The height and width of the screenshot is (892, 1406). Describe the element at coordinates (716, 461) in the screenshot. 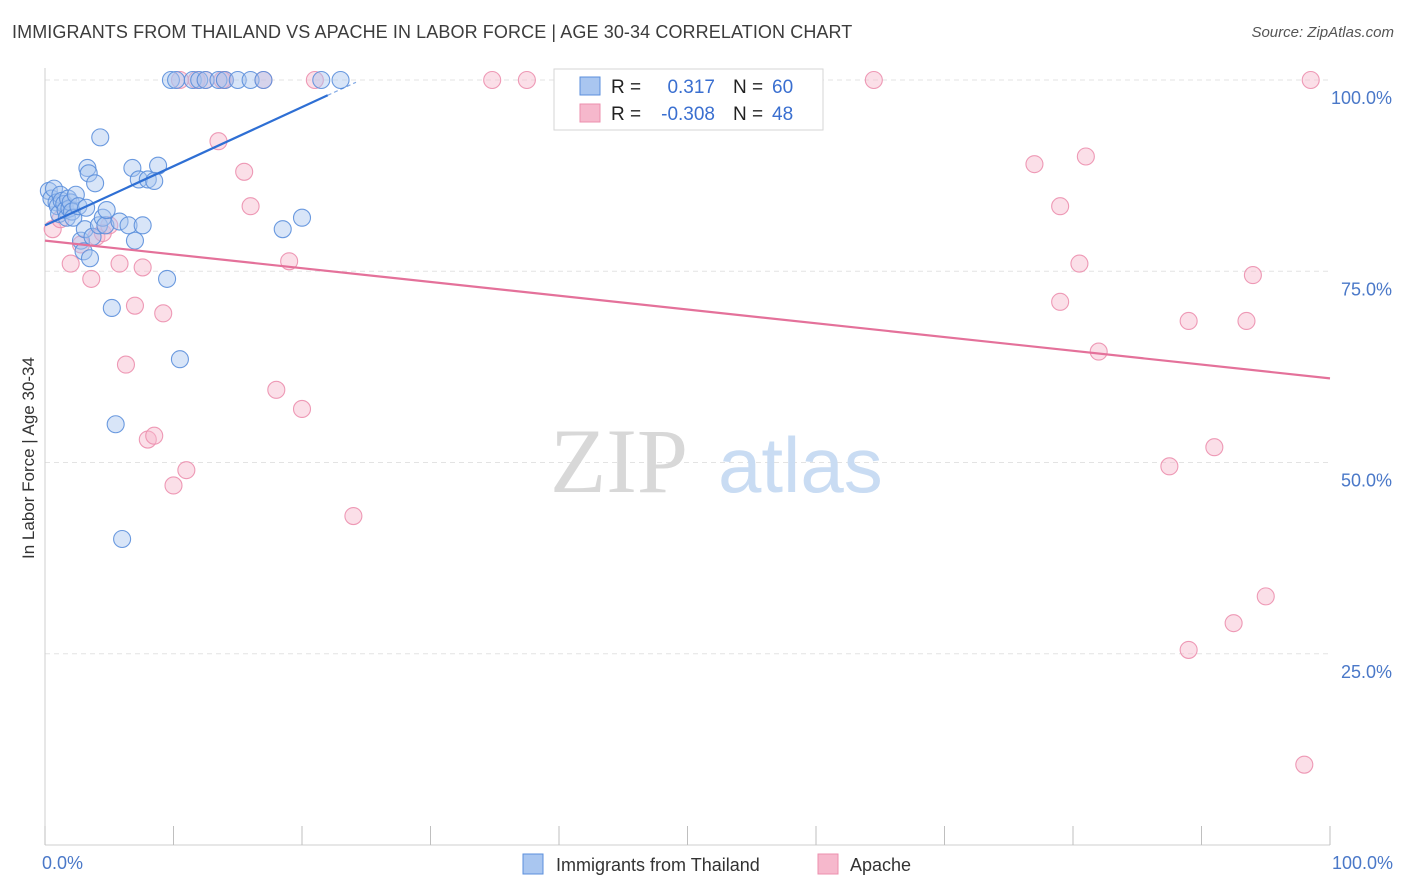

I see `watermark: ZIP atlas` at that location.